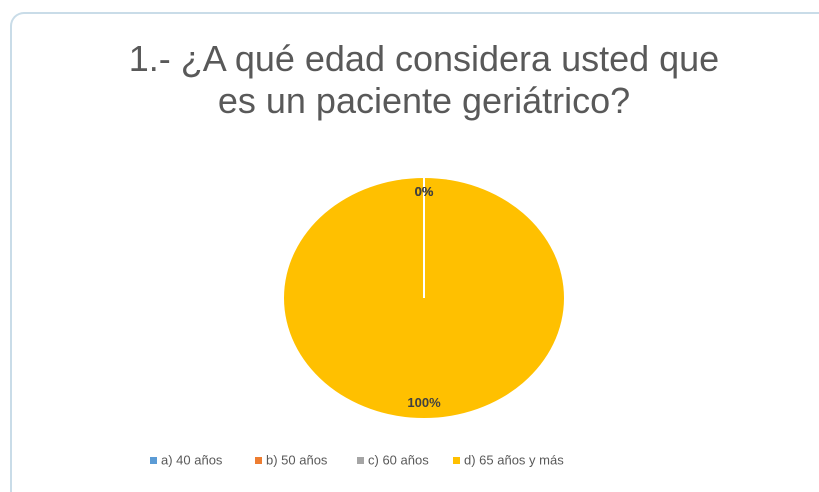  Describe the element at coordinates (192, 459) in the screenshot. I see `legend-label: a) 40 años` at that location.